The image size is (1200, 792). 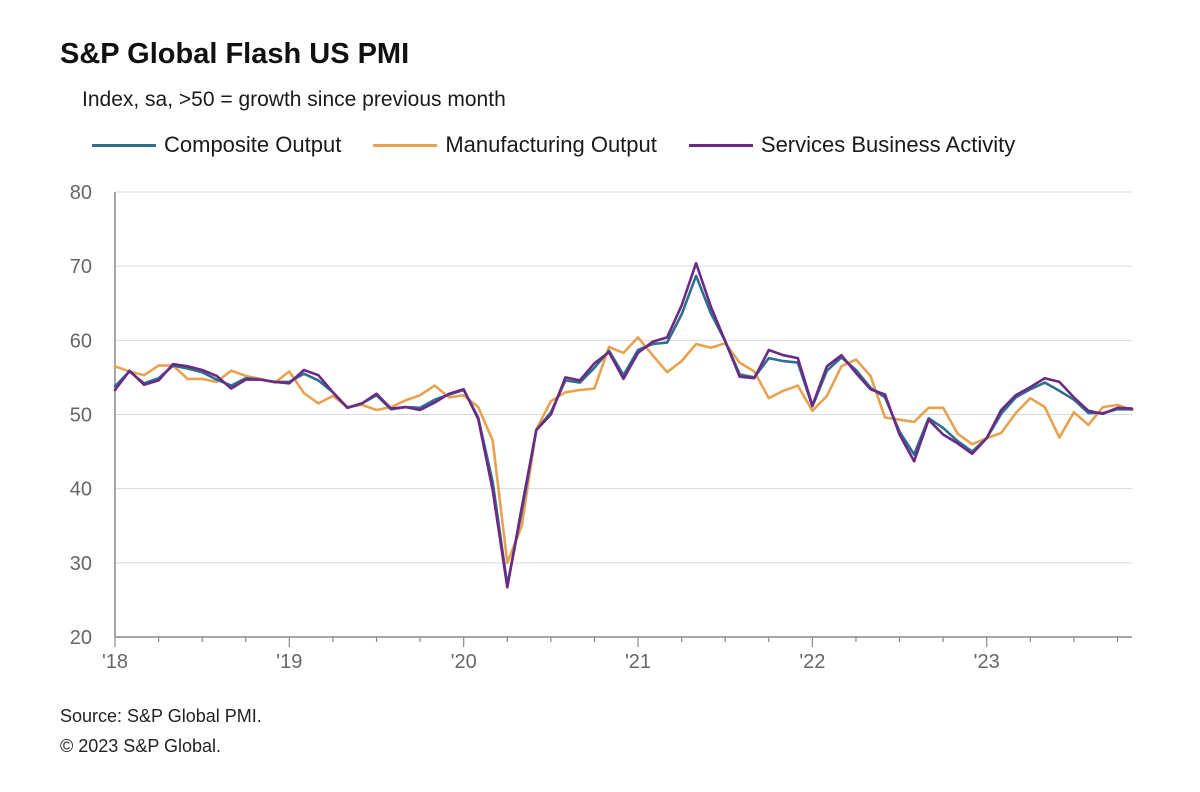 What do you see at coordinates (405, 145) in the screenshot?
I see `legend-swatch-manufacturing` at bounding box center [405, 145].